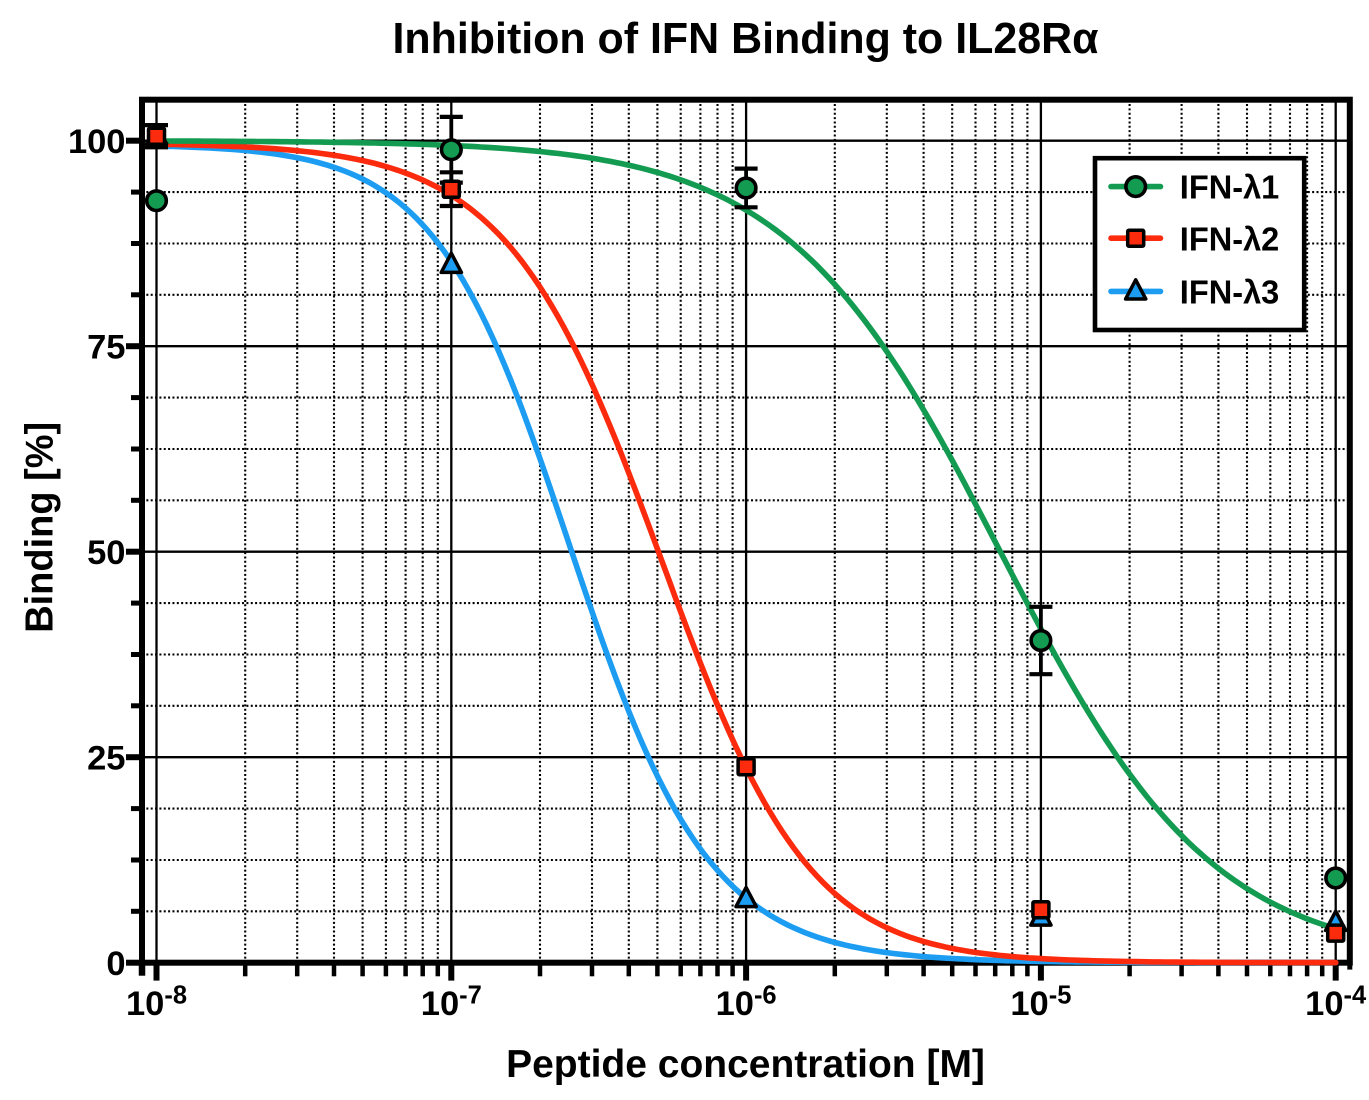  Describe the element at coordinates (97, 142) in the screenshot. I see `svg-text: 100` at that location.